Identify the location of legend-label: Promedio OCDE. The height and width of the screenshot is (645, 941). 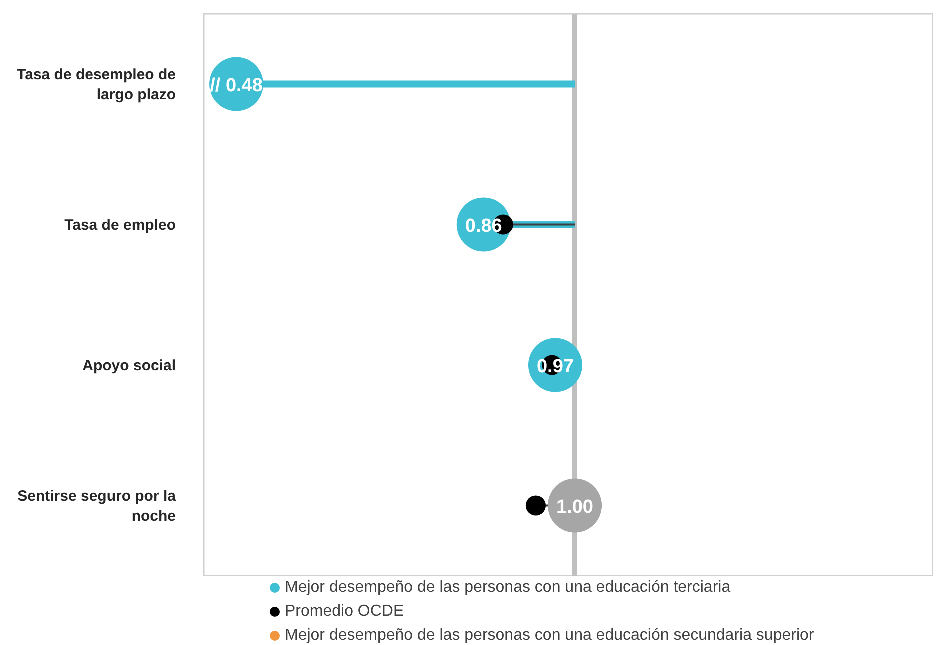
(344, 612).